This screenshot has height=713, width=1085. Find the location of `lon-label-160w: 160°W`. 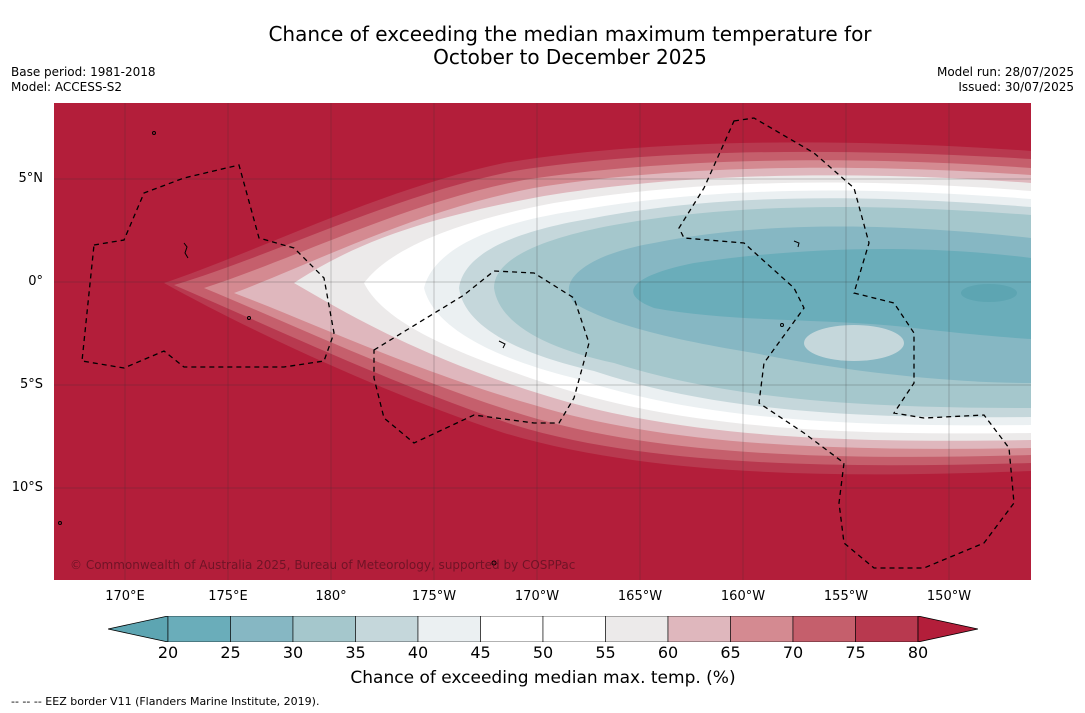

lon-label-160w: 160°W is located at coordinates (743, 596).